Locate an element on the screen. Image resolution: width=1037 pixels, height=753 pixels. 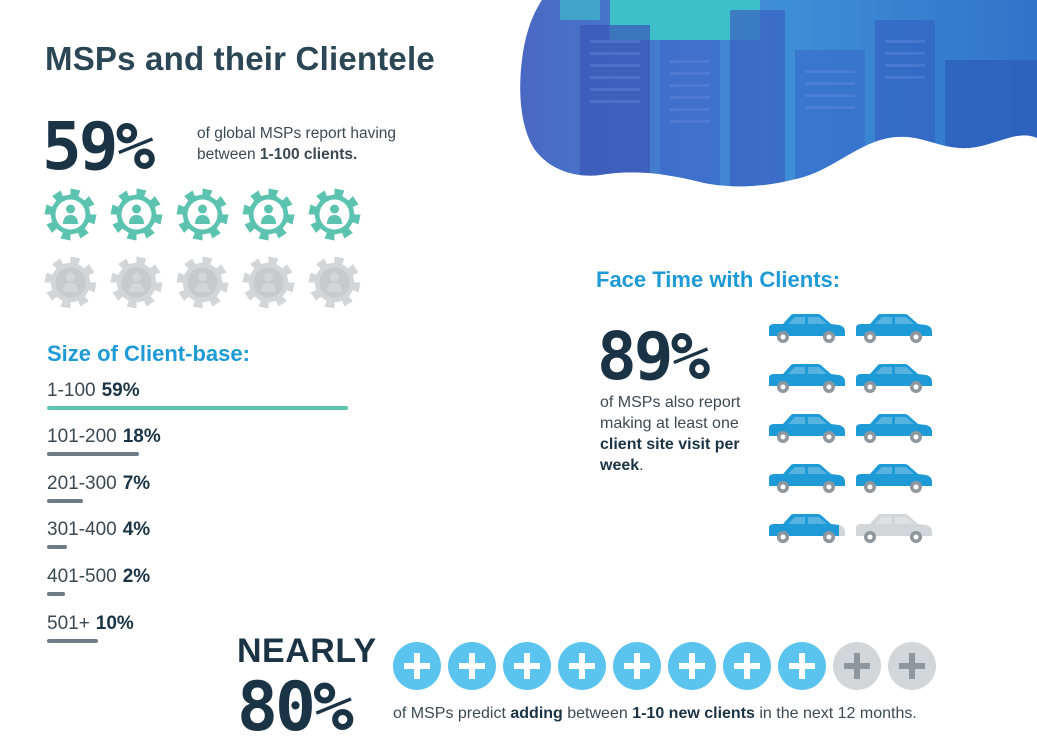
stat-clients-desc-bold: 1-100 clients. is located at coordinates (308, 154).